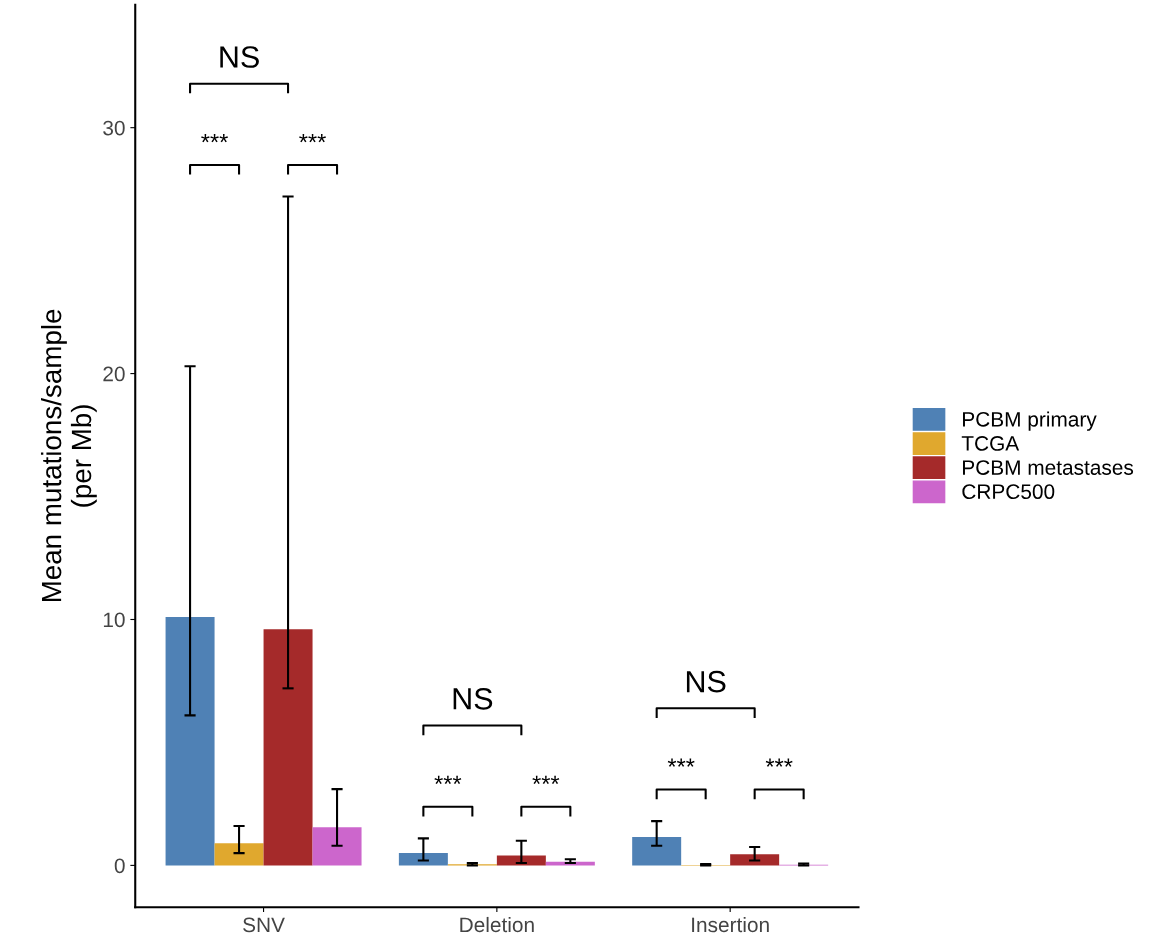 This screenshot has height=945, width=1176. Describe the element at coordinates (1008, 492) in the screenshot. I see `legend-label: CRPC500` at that location.